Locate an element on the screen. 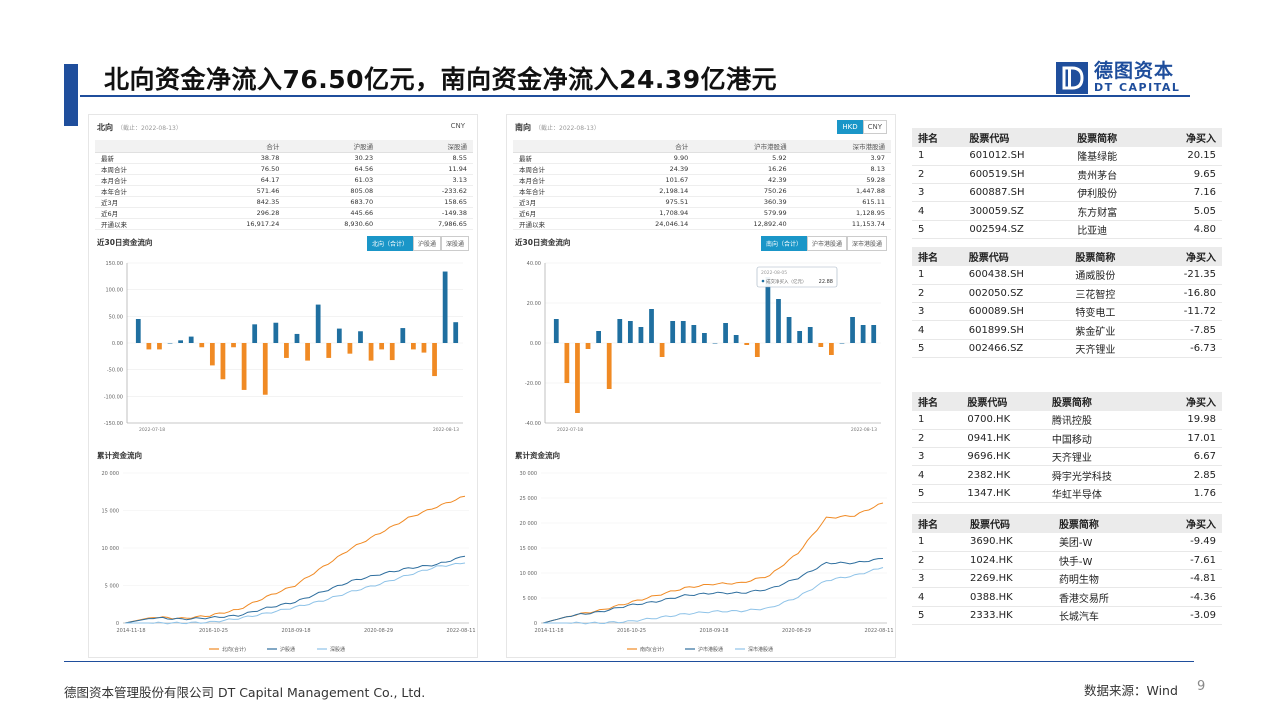 This screenshot has height=720, width=1280. rank-cell: -16.80 is located at coordinates (1186, 294).